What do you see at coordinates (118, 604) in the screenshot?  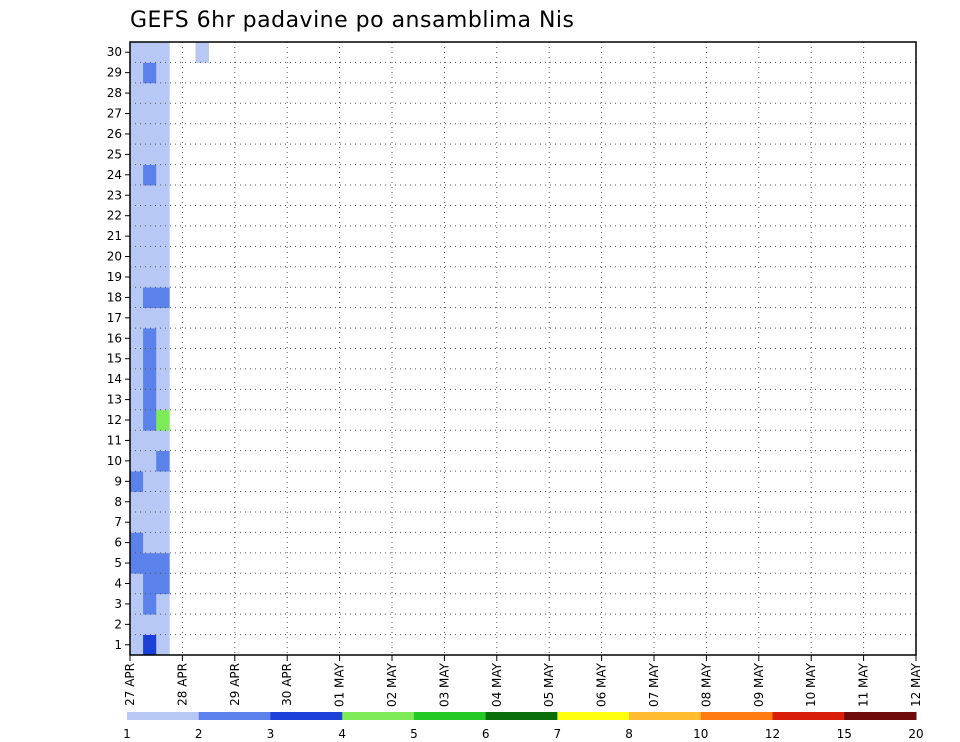 I see `y-tick-label: 3` at bounding box center [118, 604].